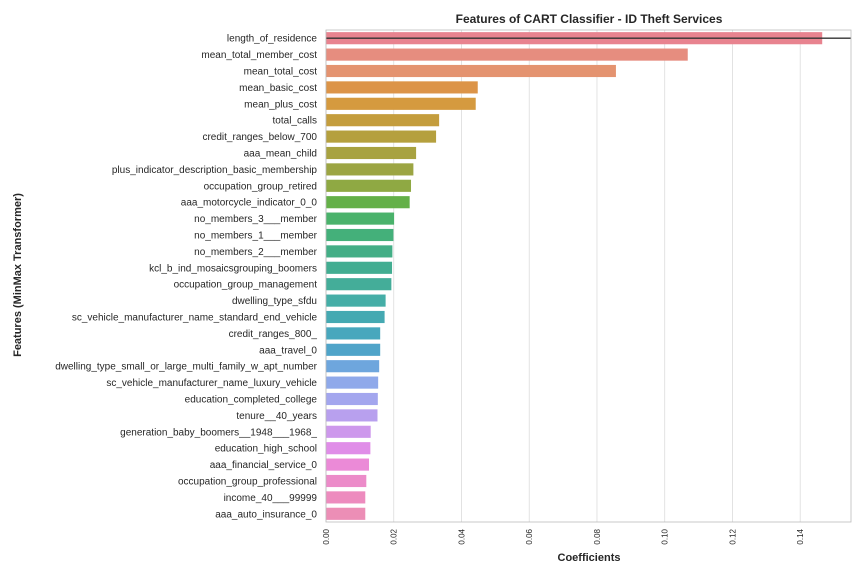 This screenshot has width=864, height=576. I want to click on x-tick-labels: 0.00 0.02 0.04 0.06 0.08 0.10 0.12 0.14, so click(563, 536).